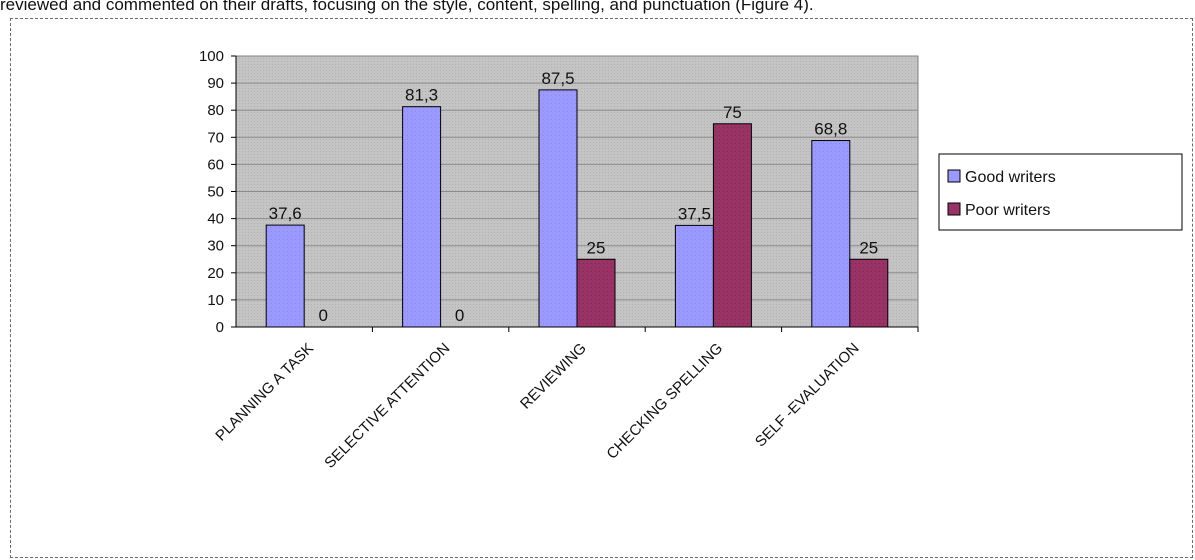 The image size is (1195, 560). What do you see at coordinates (215, 219) in the screenshot?
I see `y-tick-label: 40` at bounding box center [215, 219].